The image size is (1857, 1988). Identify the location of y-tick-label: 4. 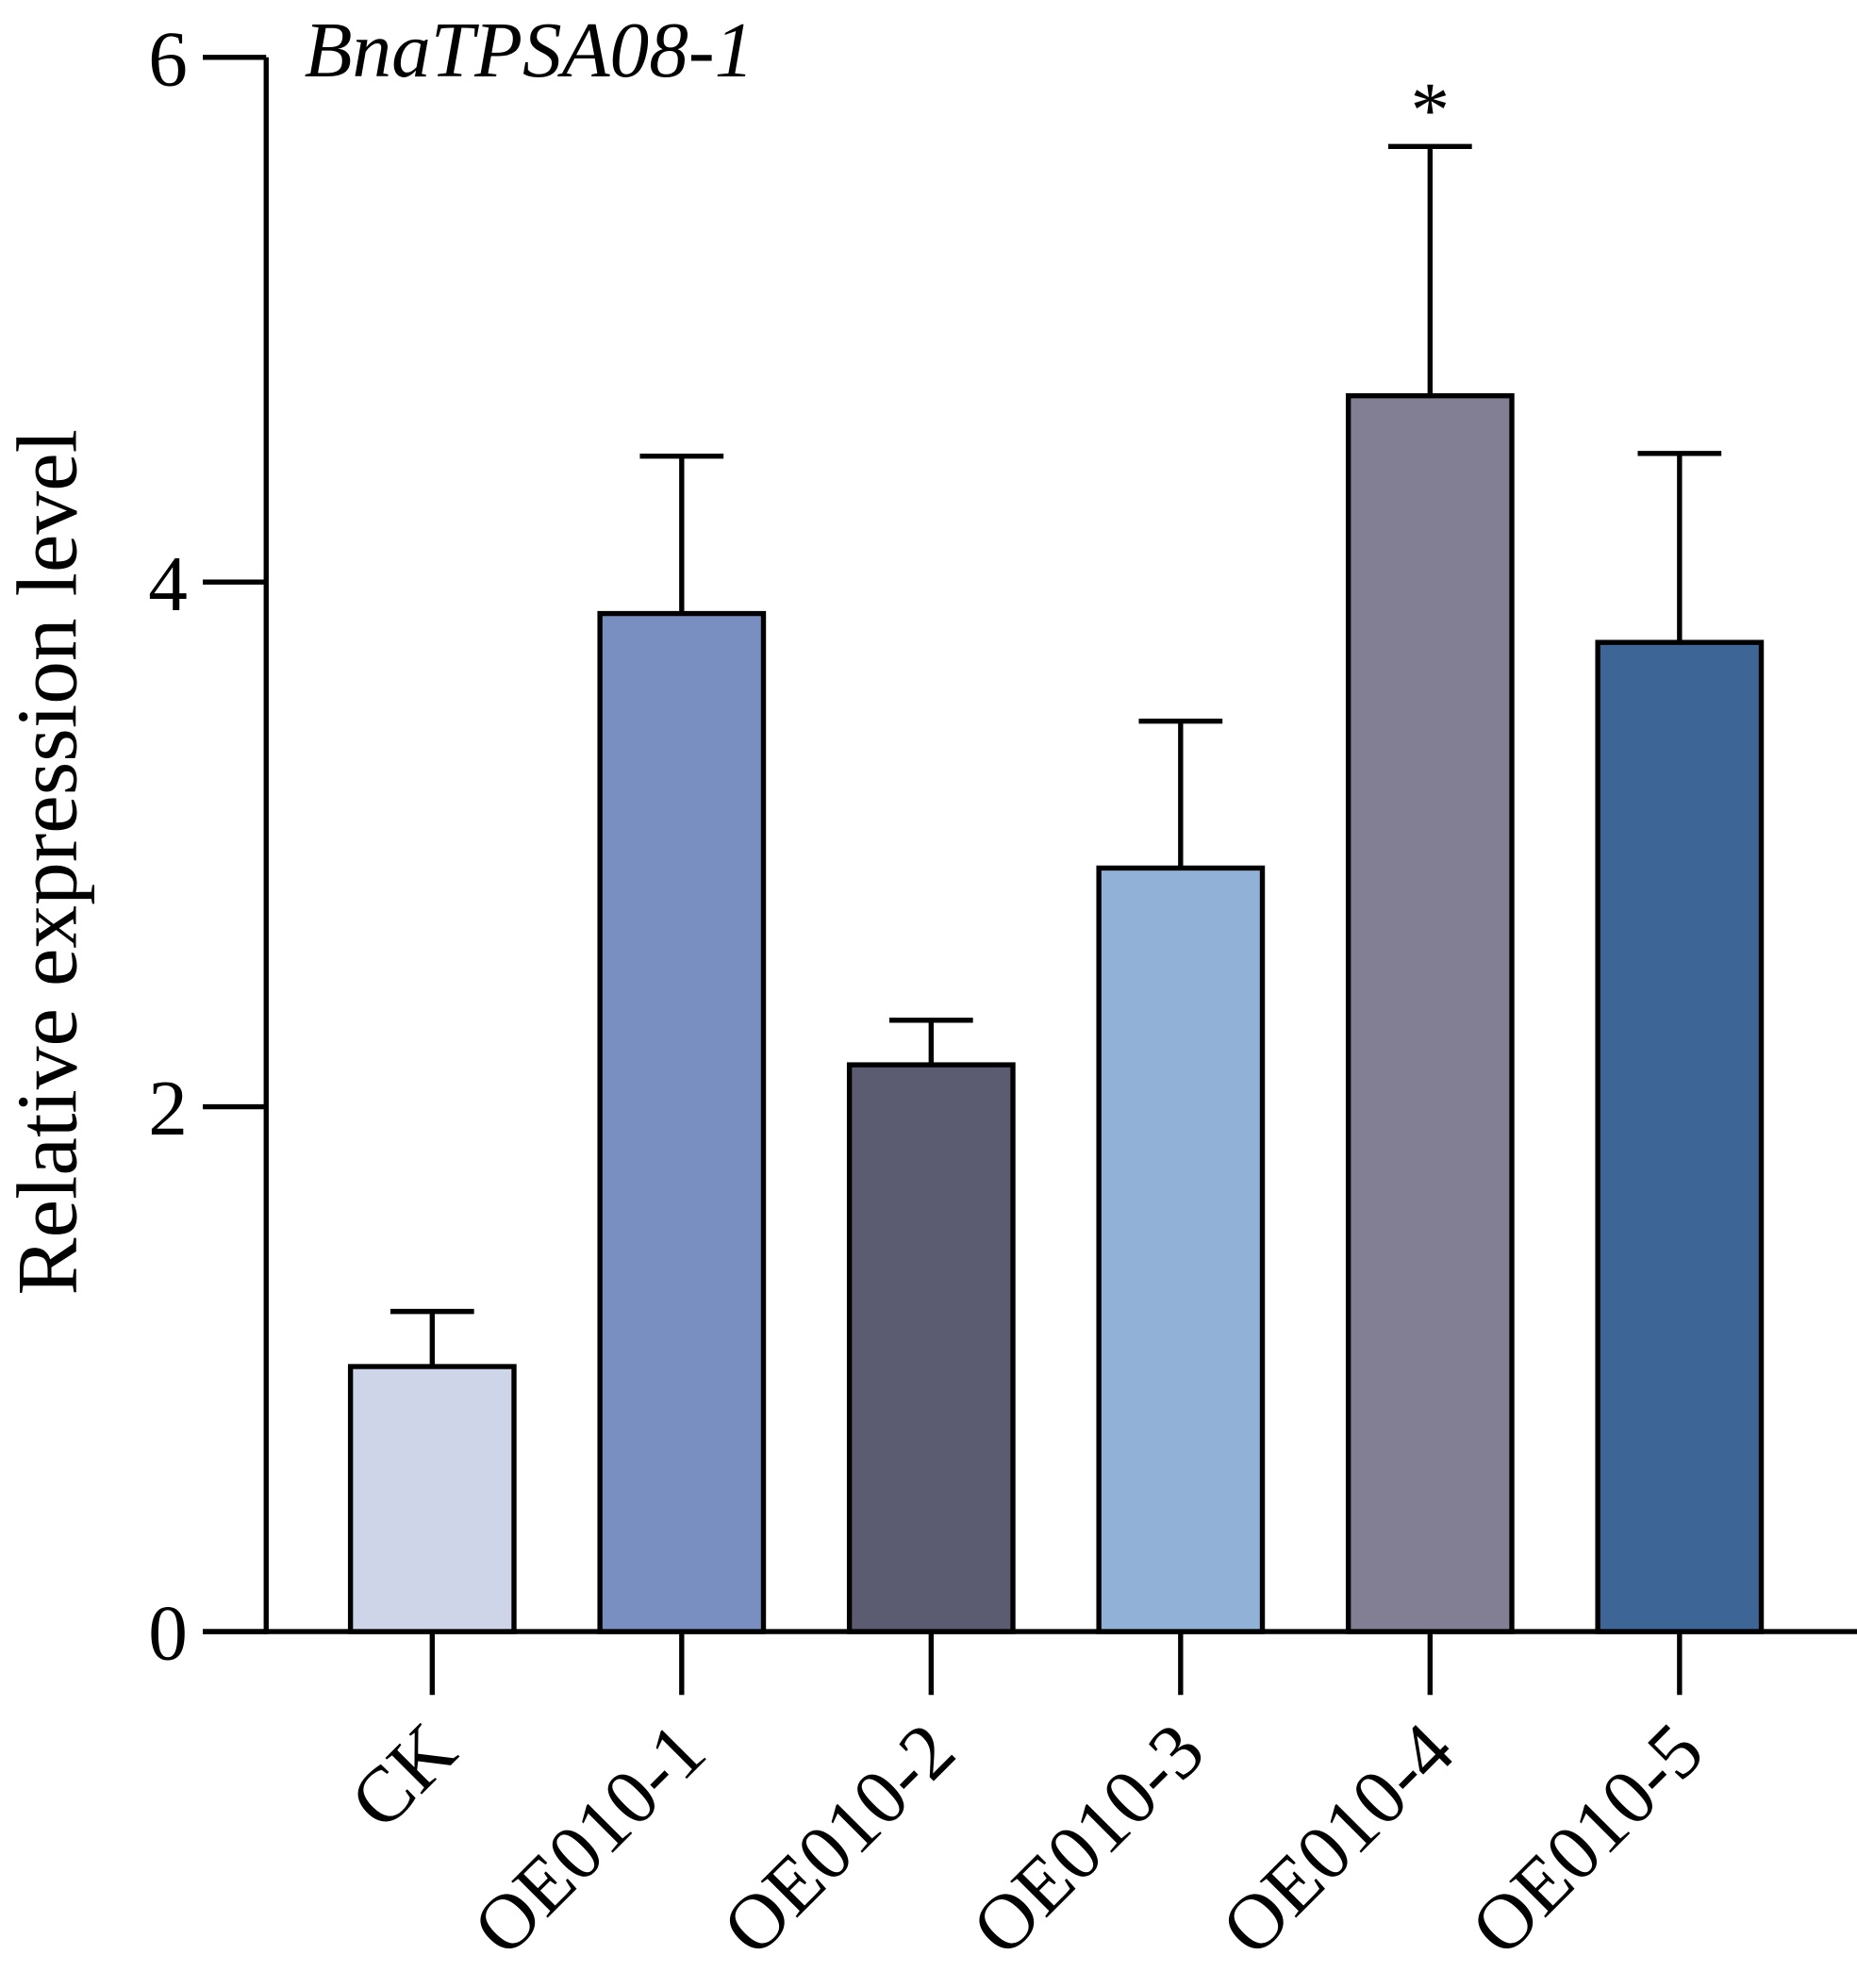
(168, 584).